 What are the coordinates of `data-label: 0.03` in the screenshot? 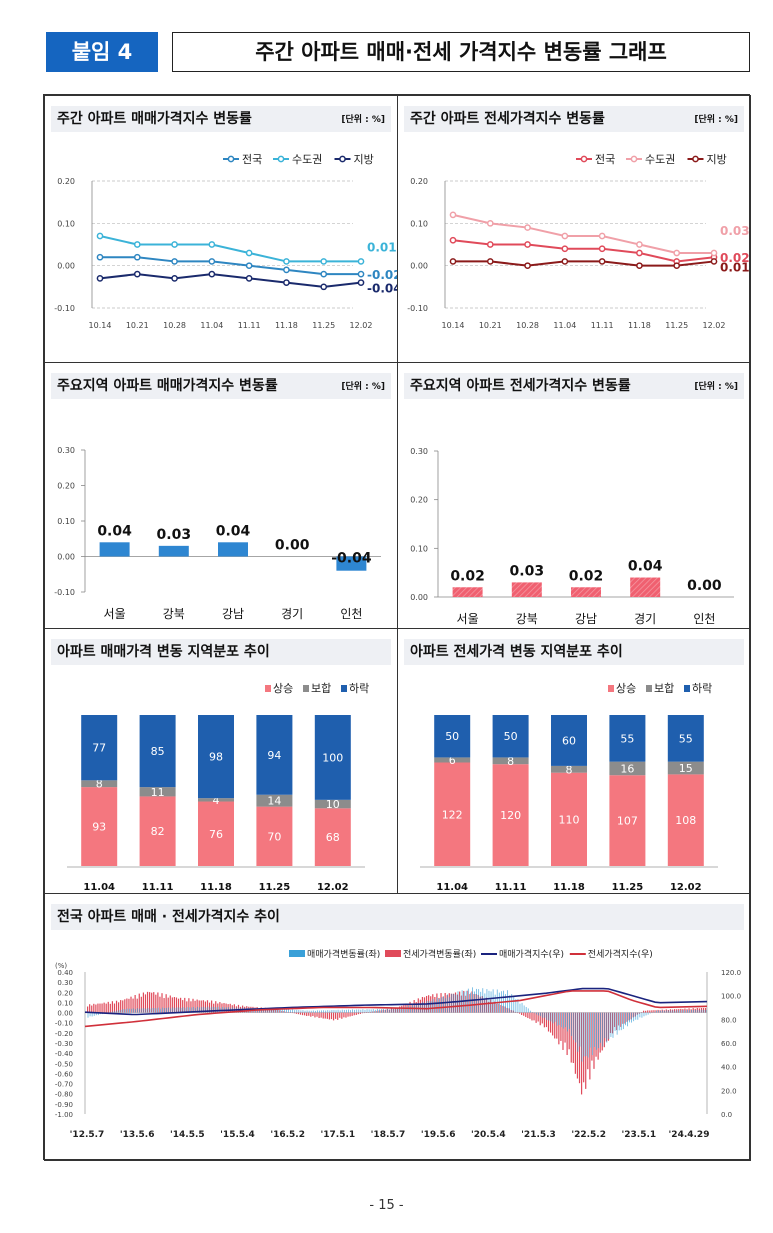 It's located at (527, 571).